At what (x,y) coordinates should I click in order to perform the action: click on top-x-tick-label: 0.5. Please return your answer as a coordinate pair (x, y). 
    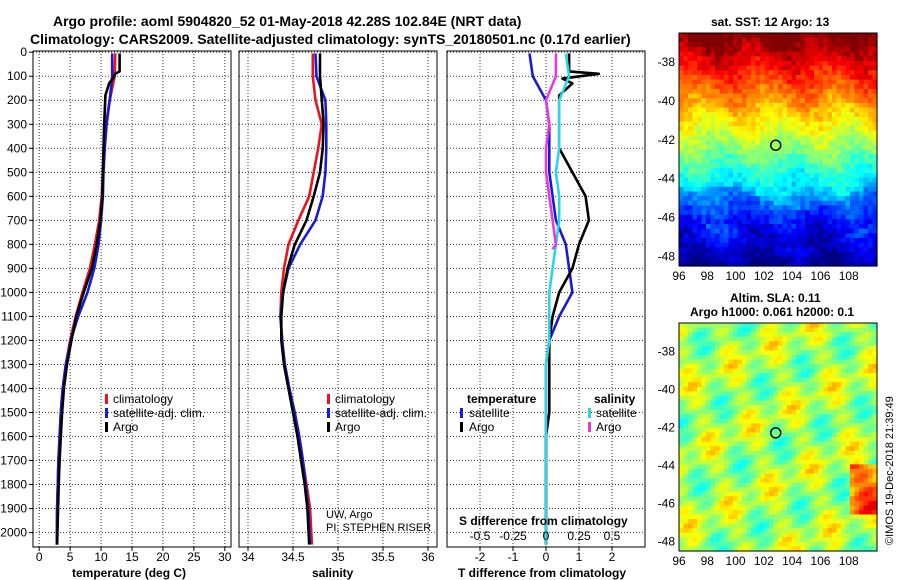
    Looking at the image, I should click on (612, 536).